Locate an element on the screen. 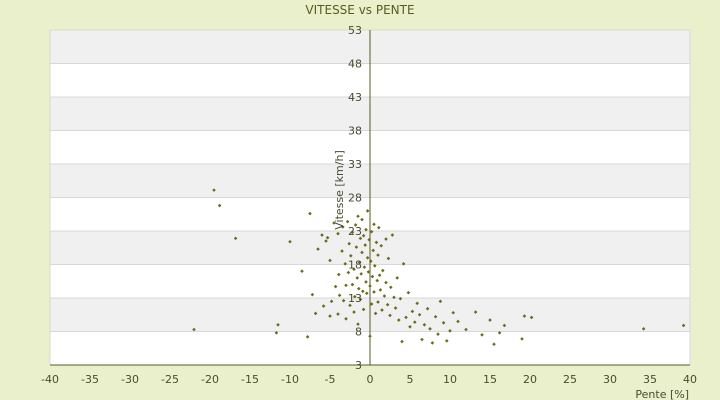  y-tick-label: 13 is located at coordinates (355, 298).